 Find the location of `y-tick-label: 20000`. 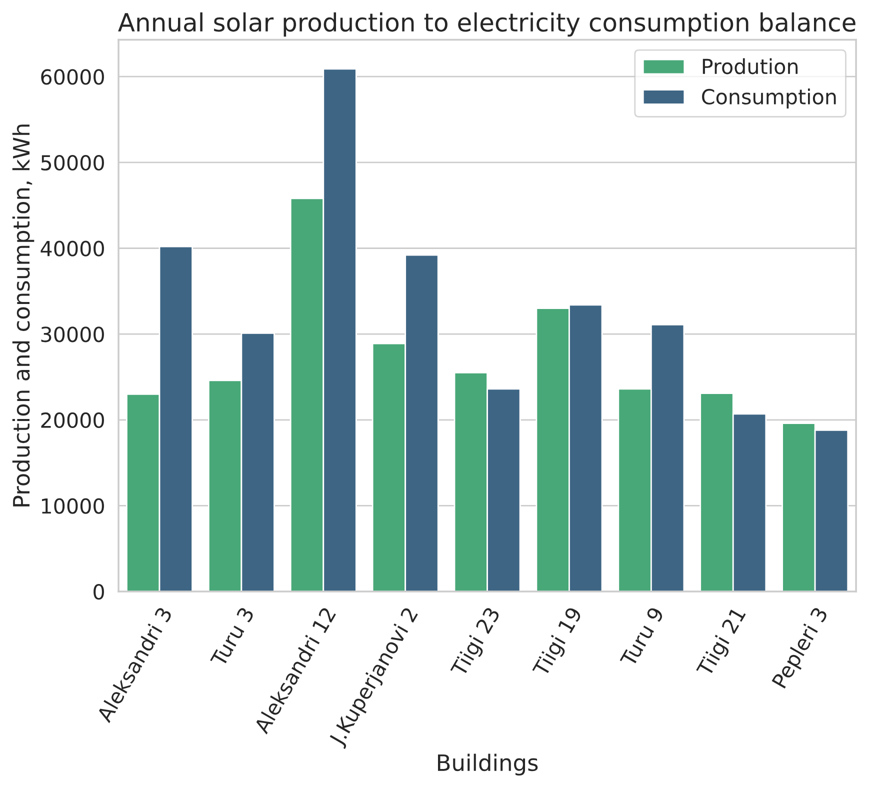

y-tick-label: 20000 is located at coordinates (72, 420).